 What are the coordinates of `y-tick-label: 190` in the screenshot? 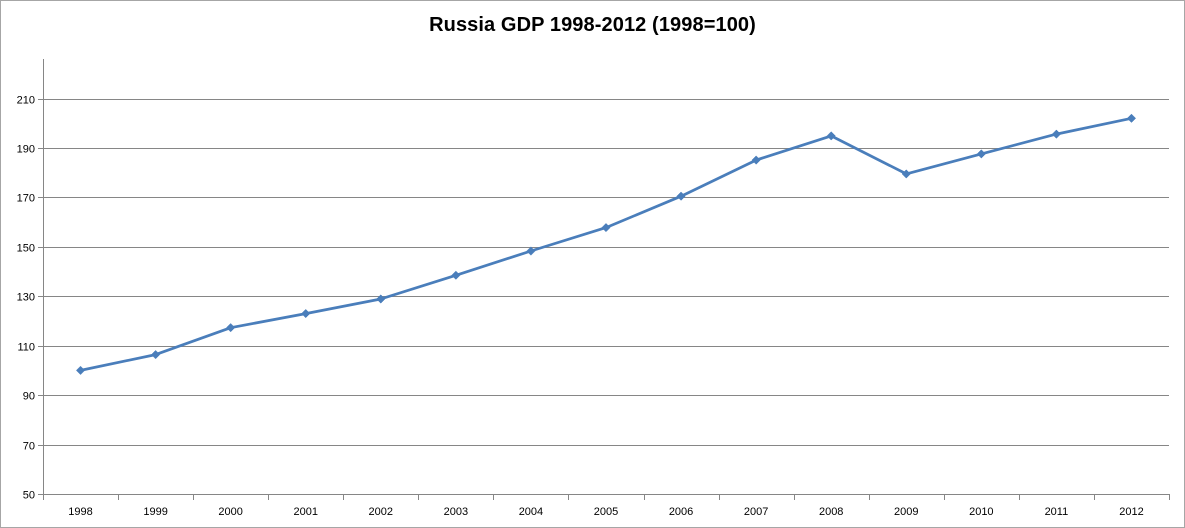 It's located at (26, 150).